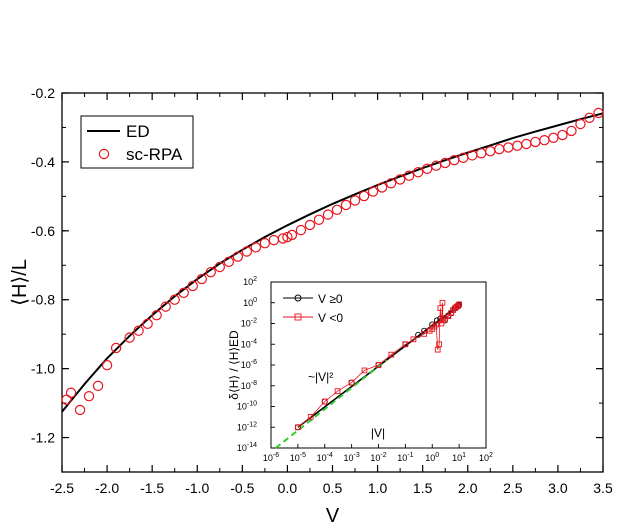 Image resolution: width=644 pixels, height=529 pixels. I want to click on inset-x-tick-label: 10¹, so click(459, 457).